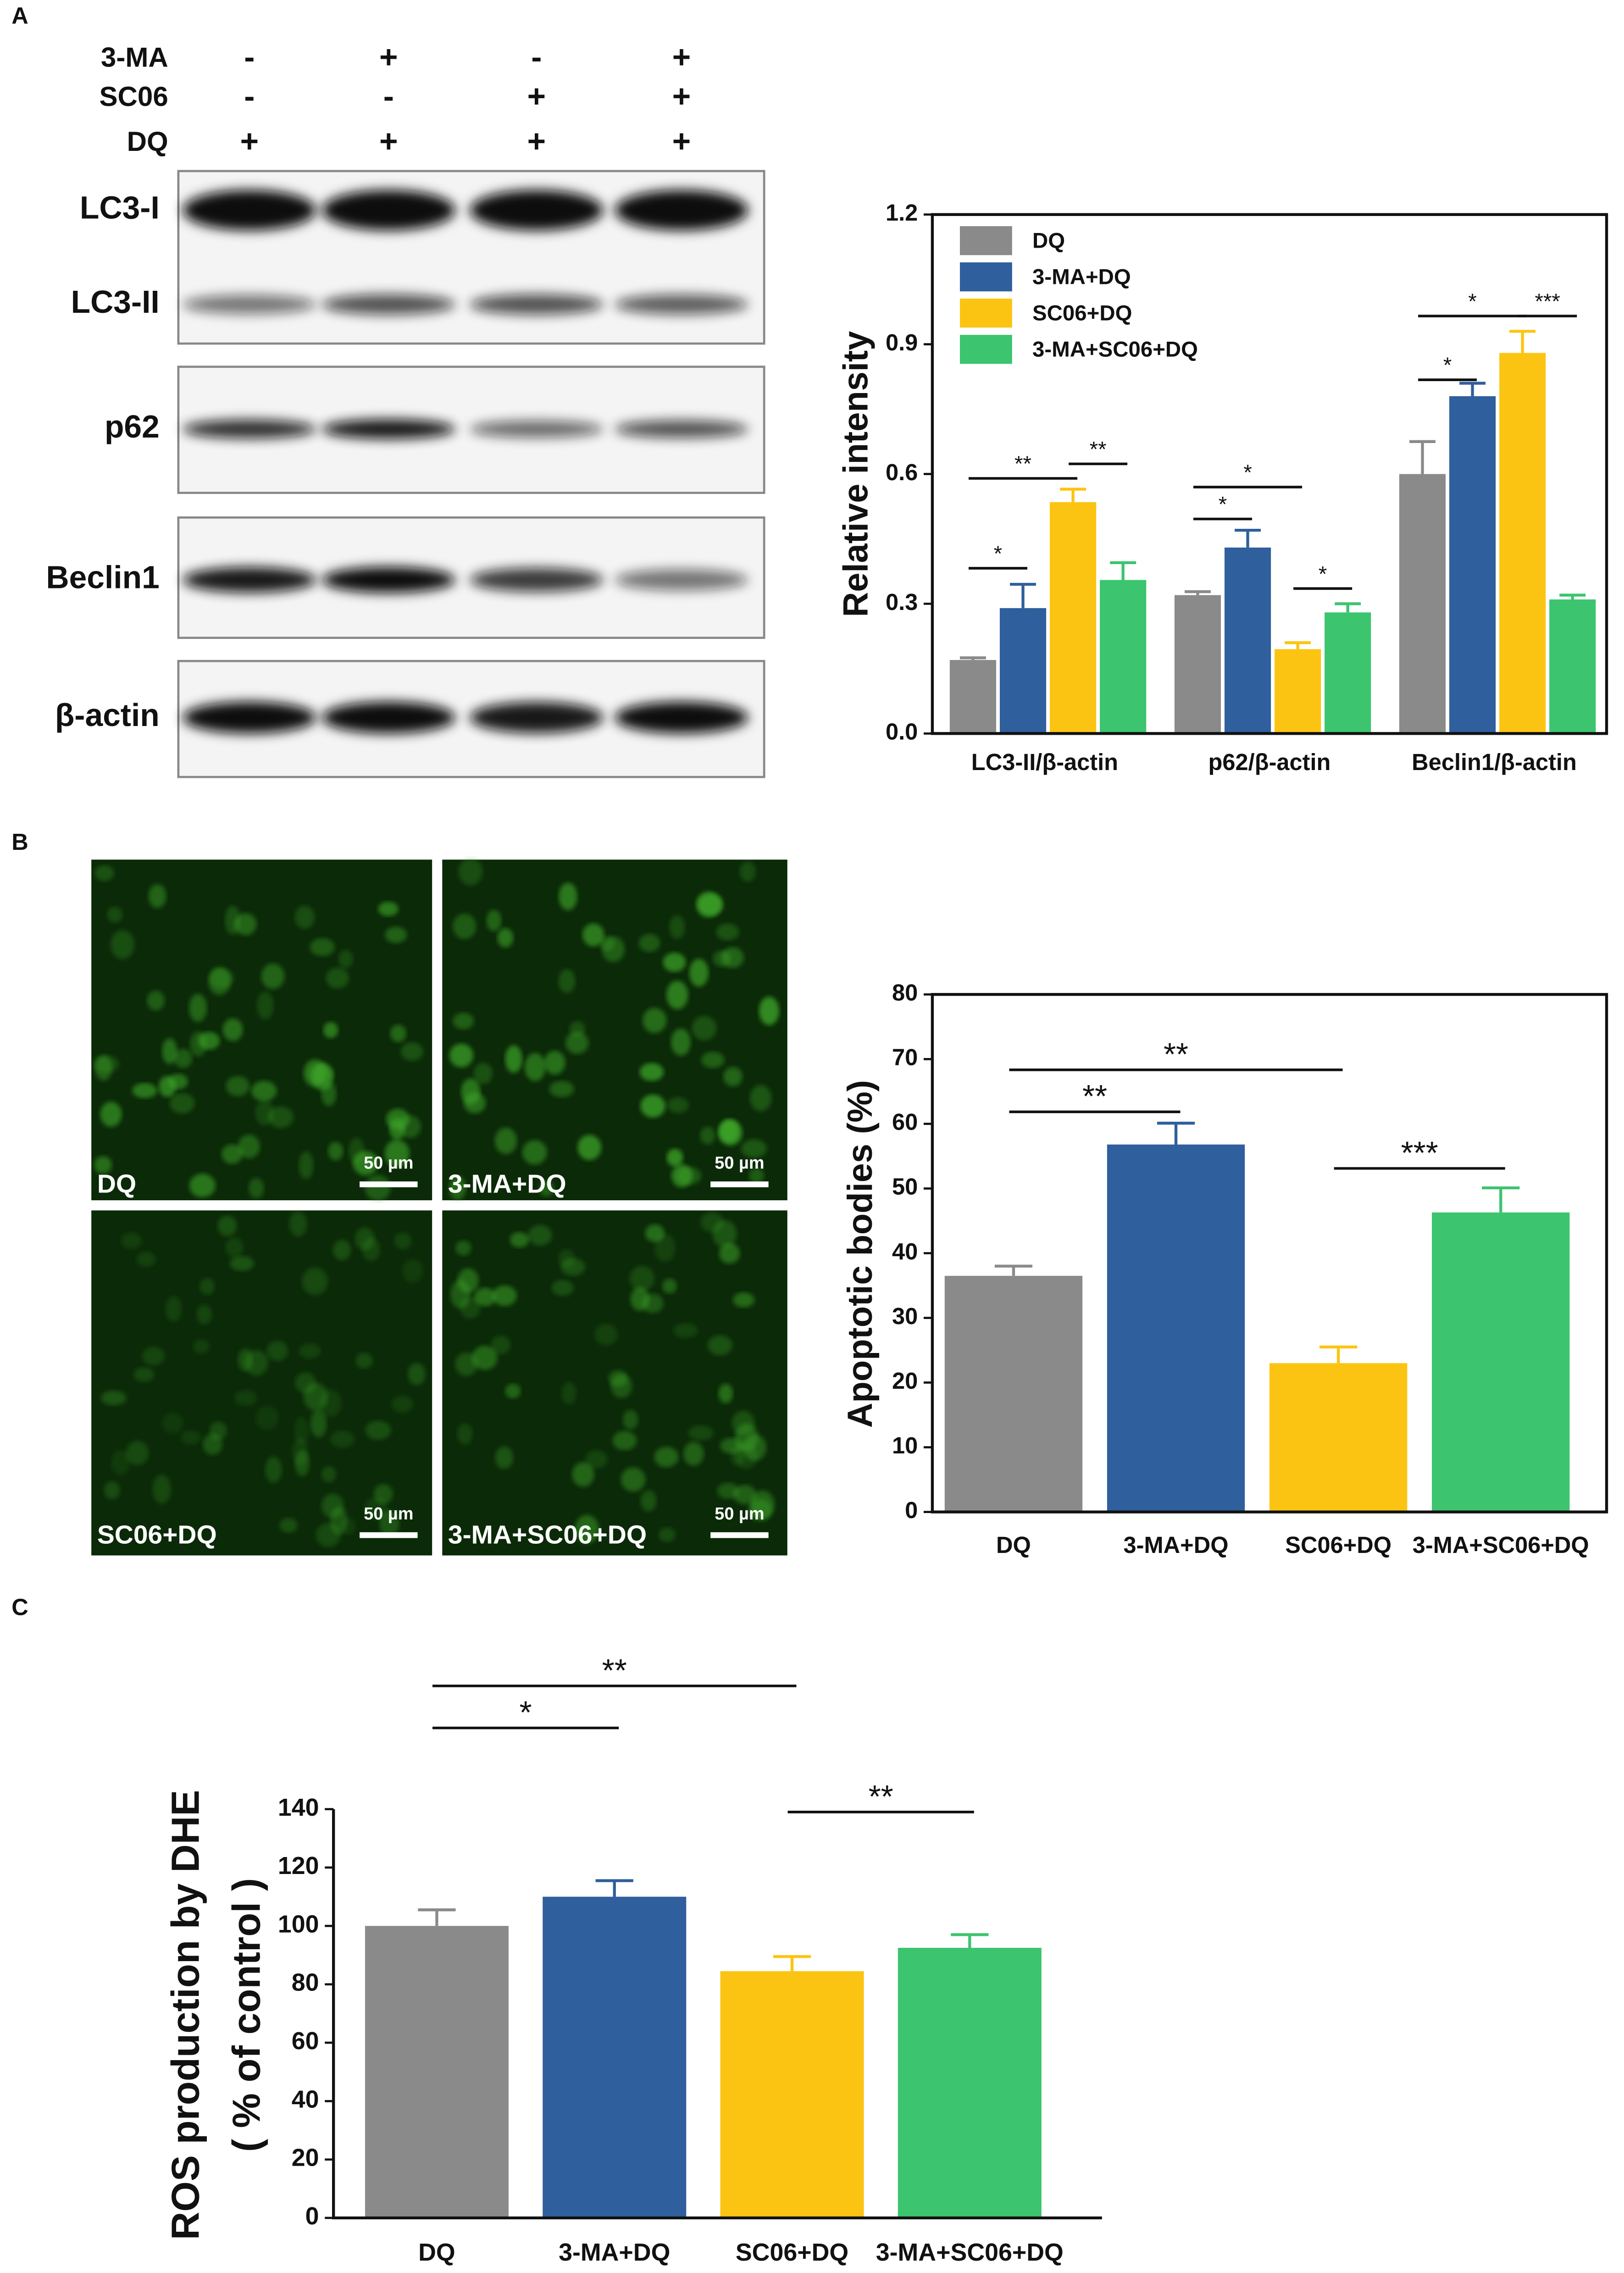  I want to click on x-tick-label: 3-MA+DQ, so click(1176, 1545).